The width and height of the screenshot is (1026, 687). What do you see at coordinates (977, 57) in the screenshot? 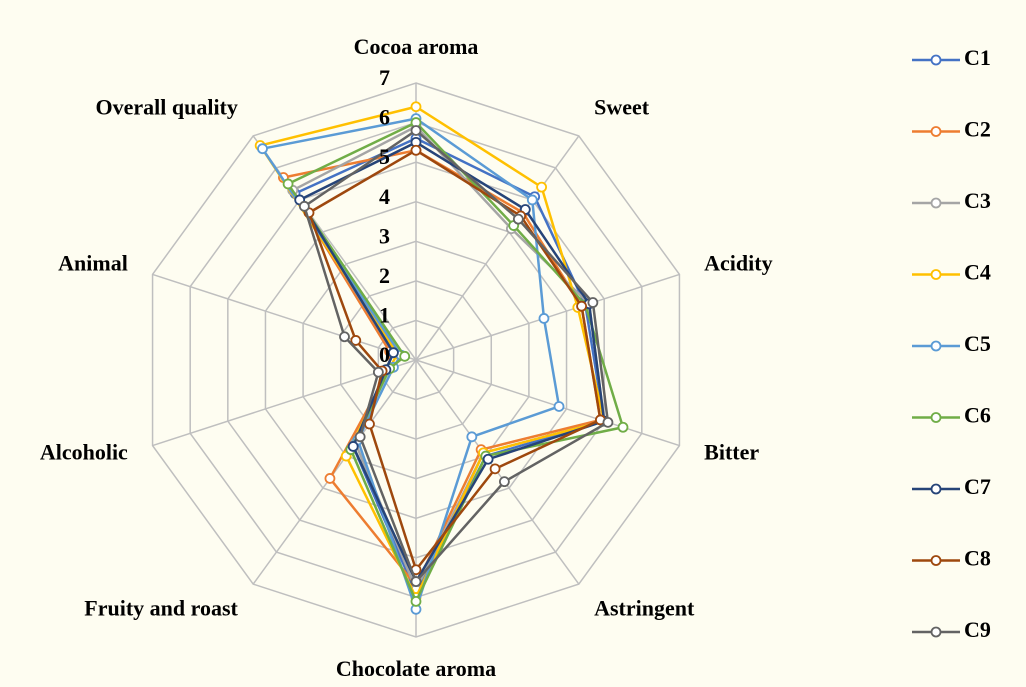
I see `legend-label: C1` at bounding box center [977, 57].